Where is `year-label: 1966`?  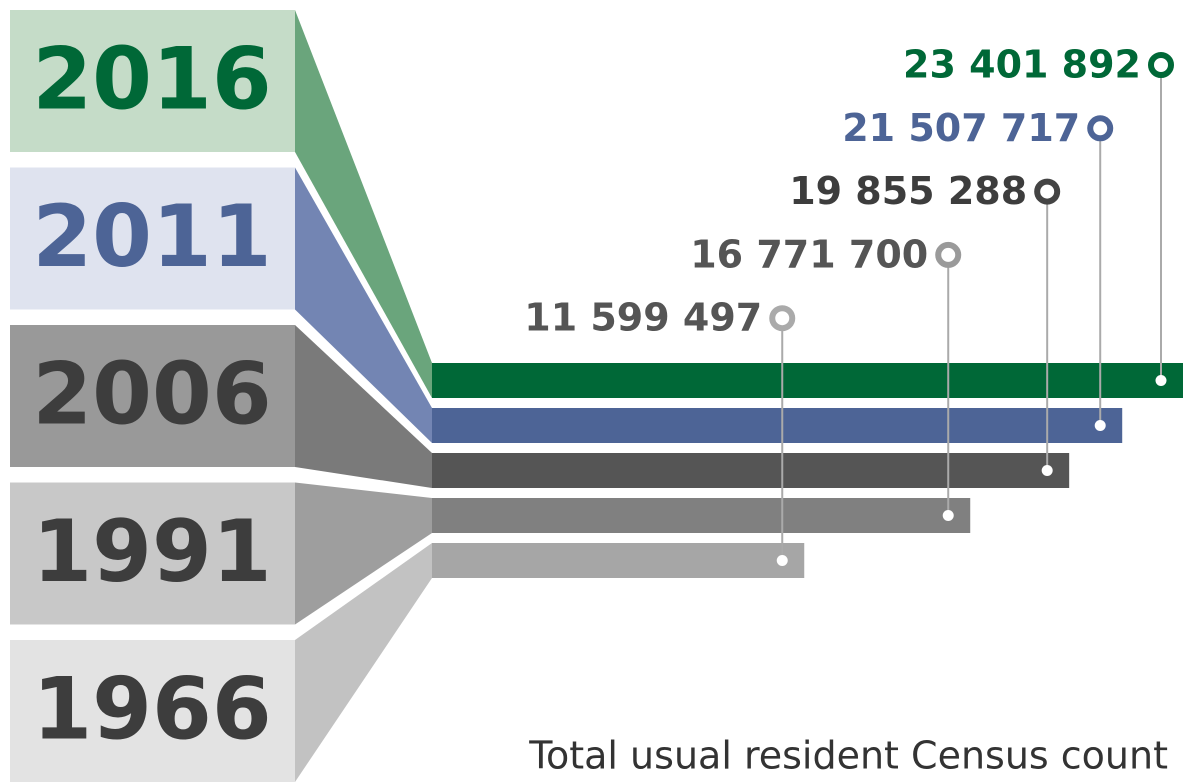 year-label: 1966 is located at coordinates (151, 709).